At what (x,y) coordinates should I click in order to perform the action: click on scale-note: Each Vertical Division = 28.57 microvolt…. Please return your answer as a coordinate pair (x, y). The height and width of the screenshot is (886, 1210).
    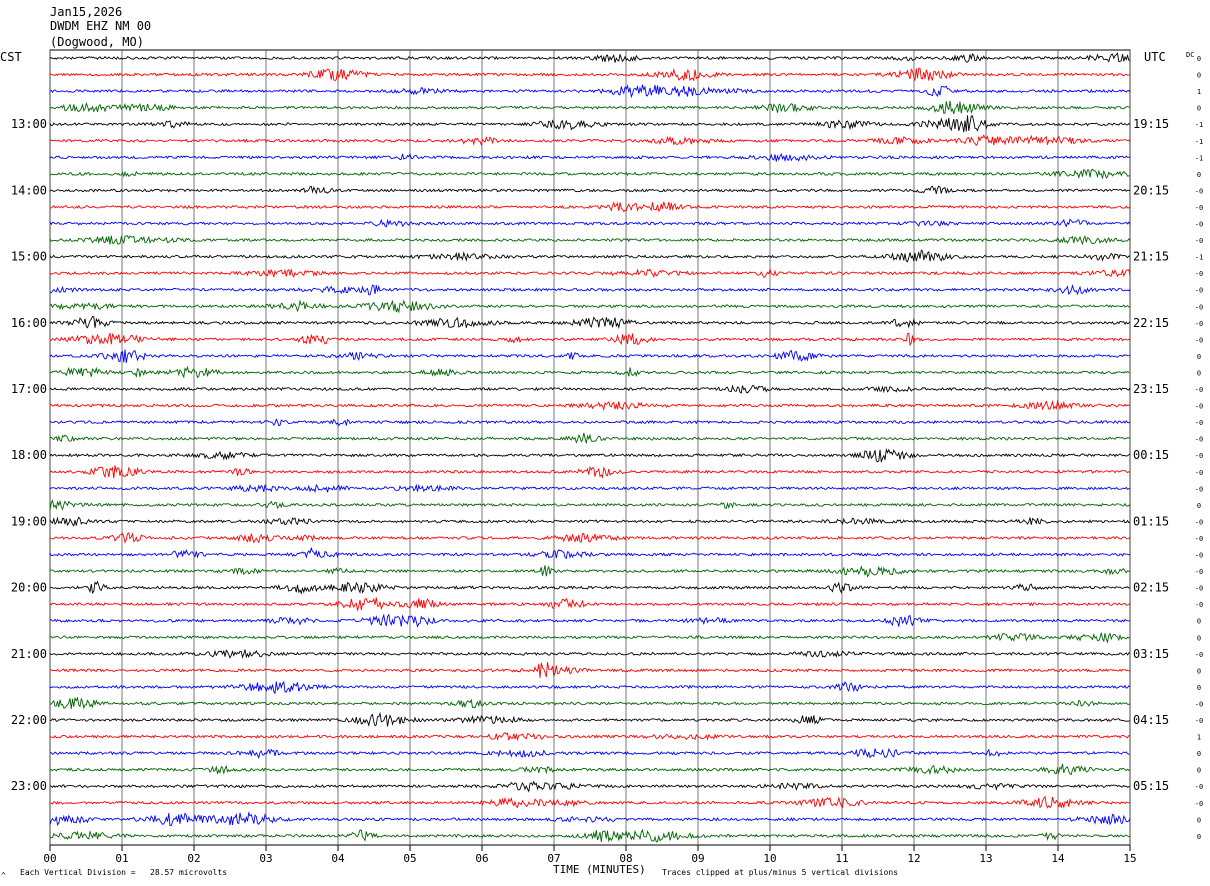
    Looking at the image, I should click on (123, 872).